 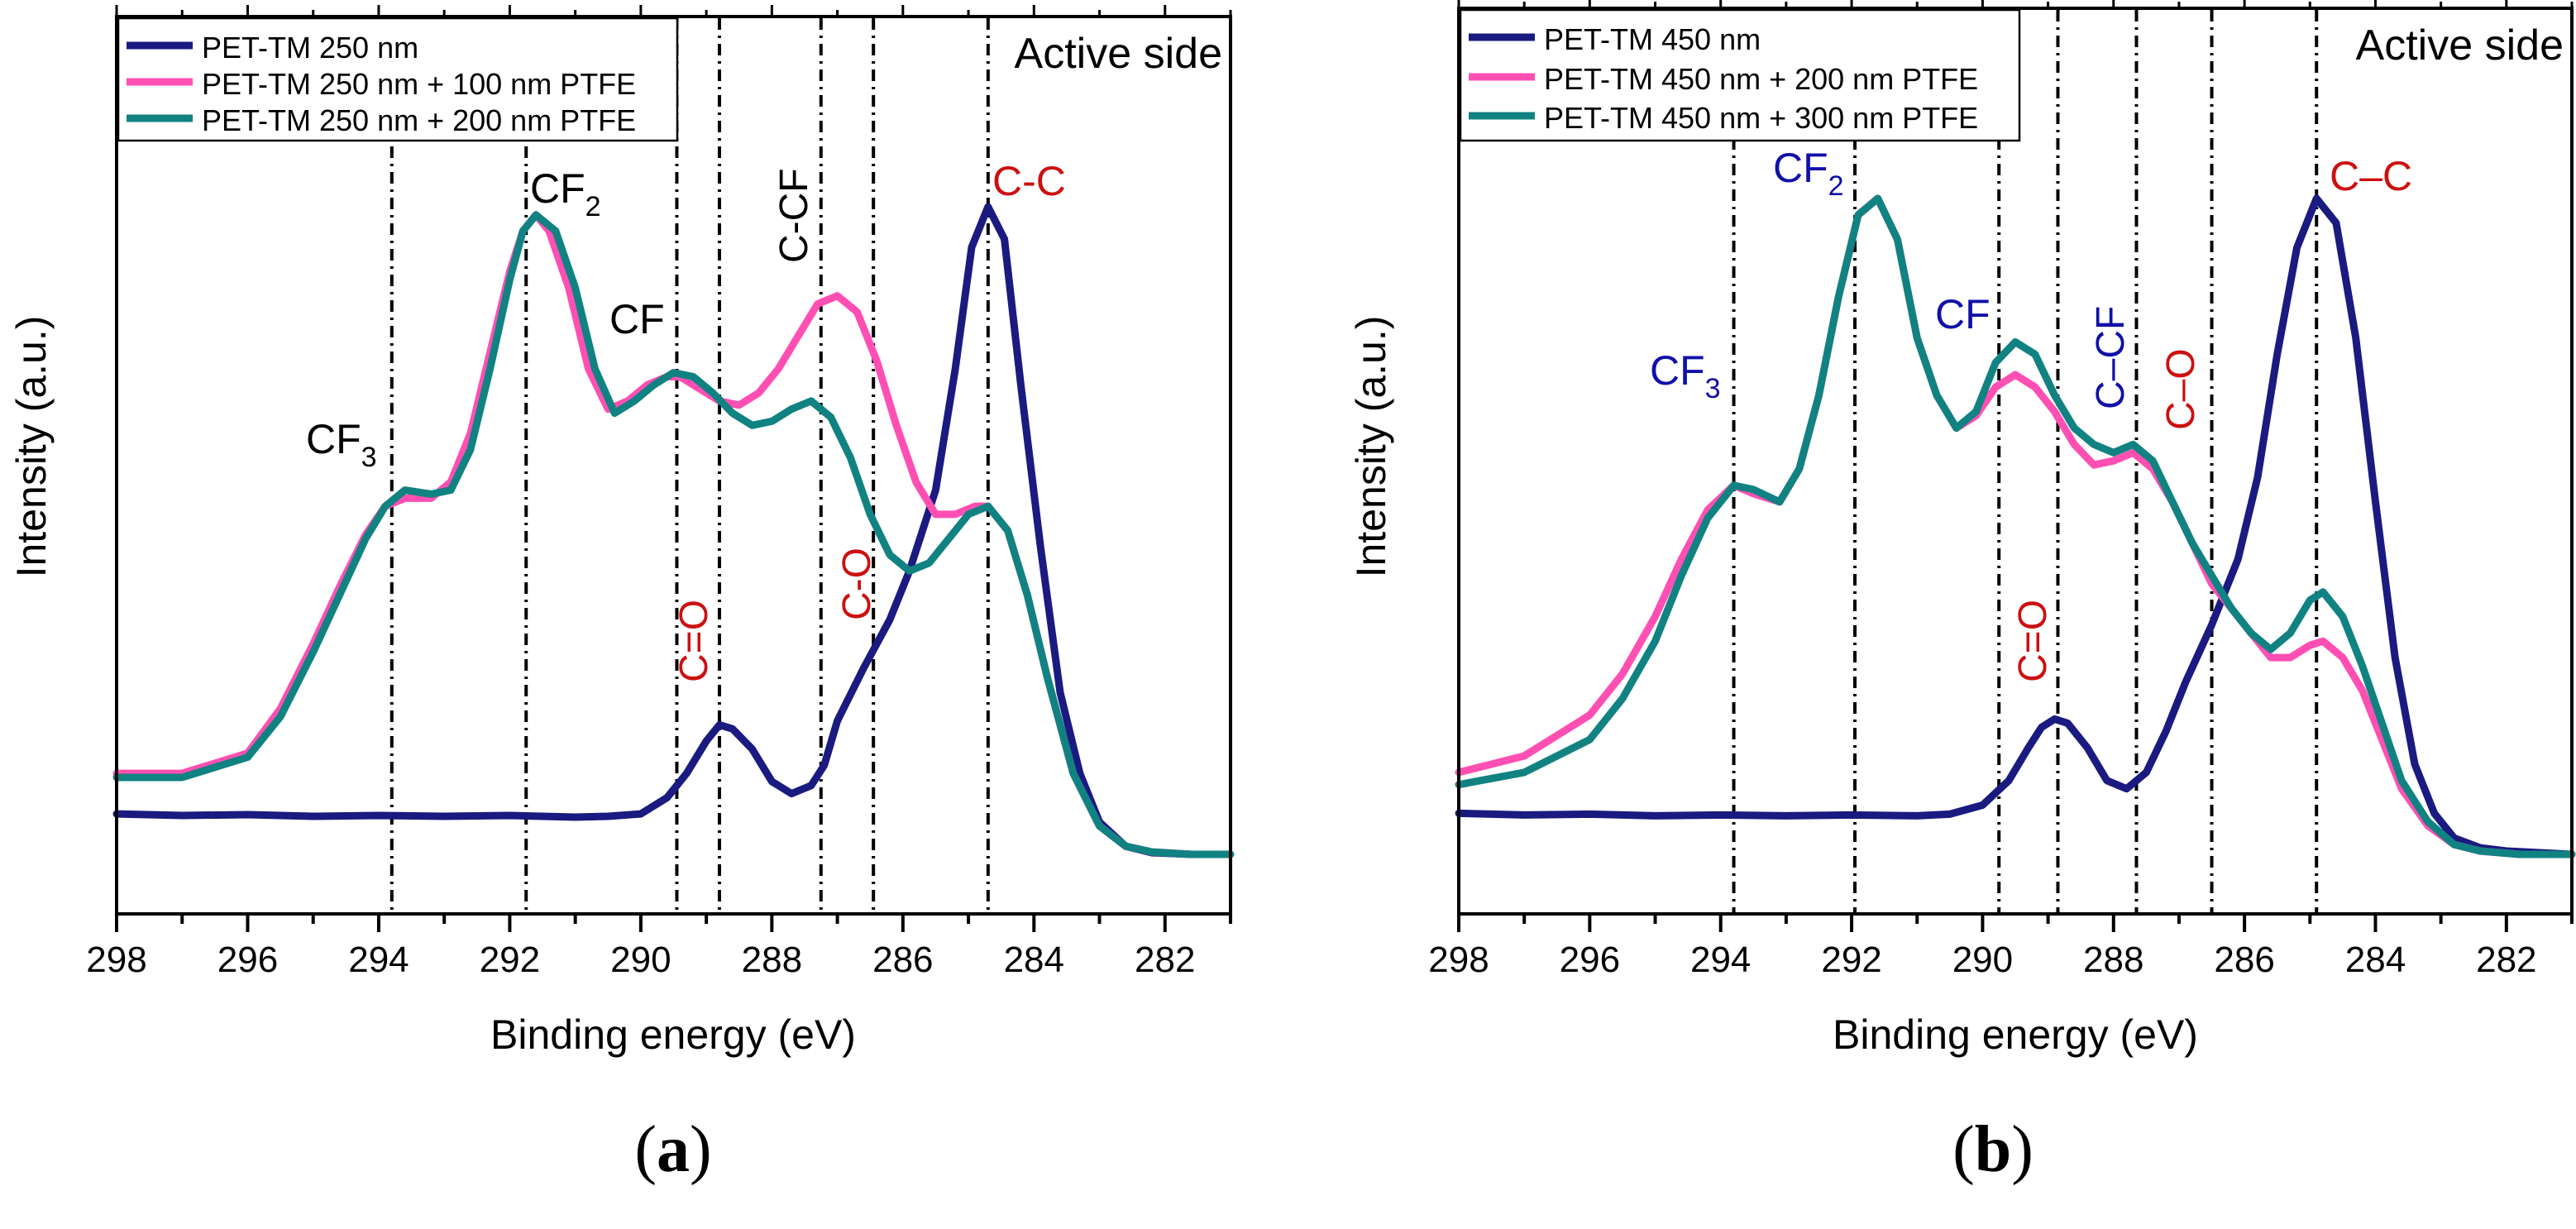 I want to click on x-axis-label-b: Binding energy (eV), so click(x=2015, y=1034).